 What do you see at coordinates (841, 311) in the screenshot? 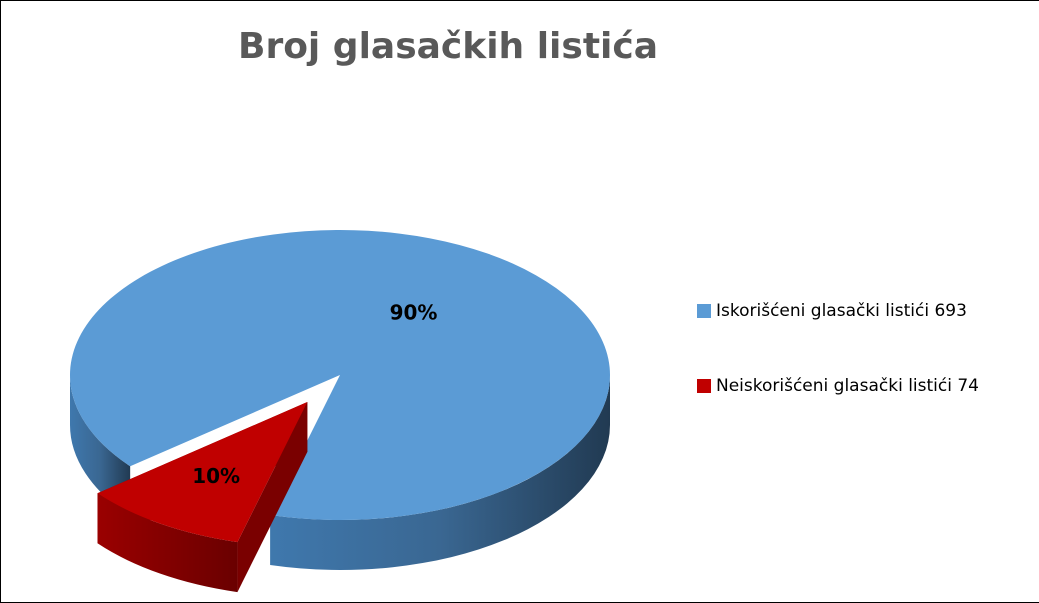
I see `legend-label: Iskorišćeni glasački listići 693` at bounding box center [841, 311].